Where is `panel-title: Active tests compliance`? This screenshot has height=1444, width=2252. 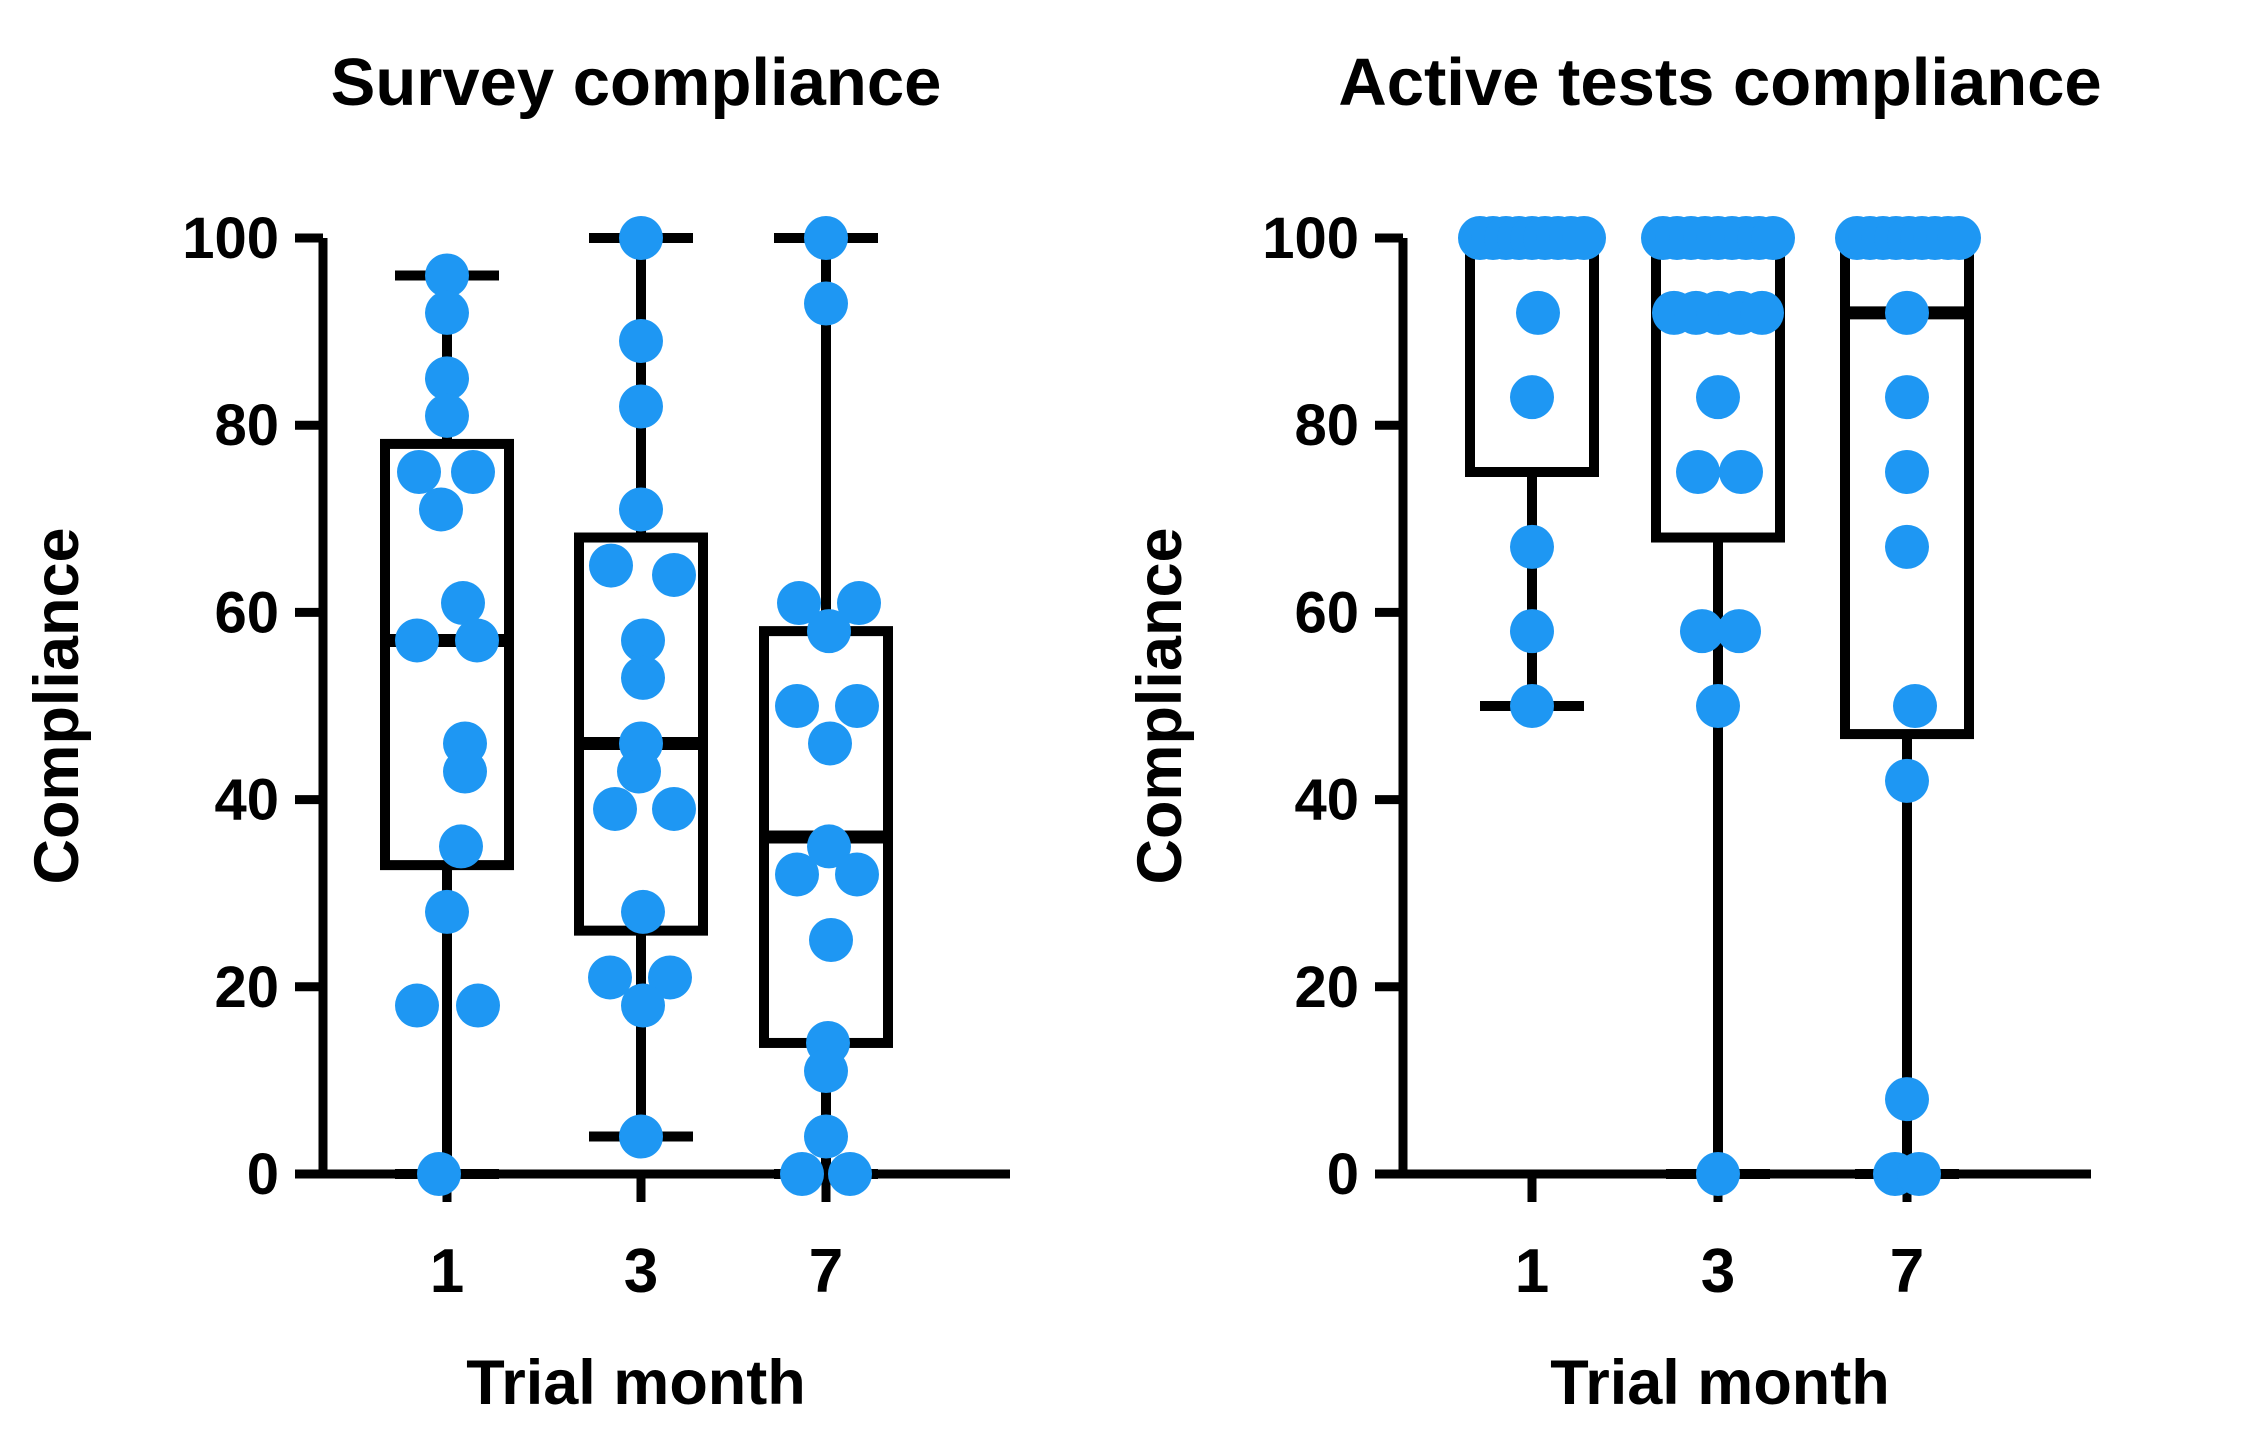 panel-title: Active tests compliance is located at coordinates (1719, 82).